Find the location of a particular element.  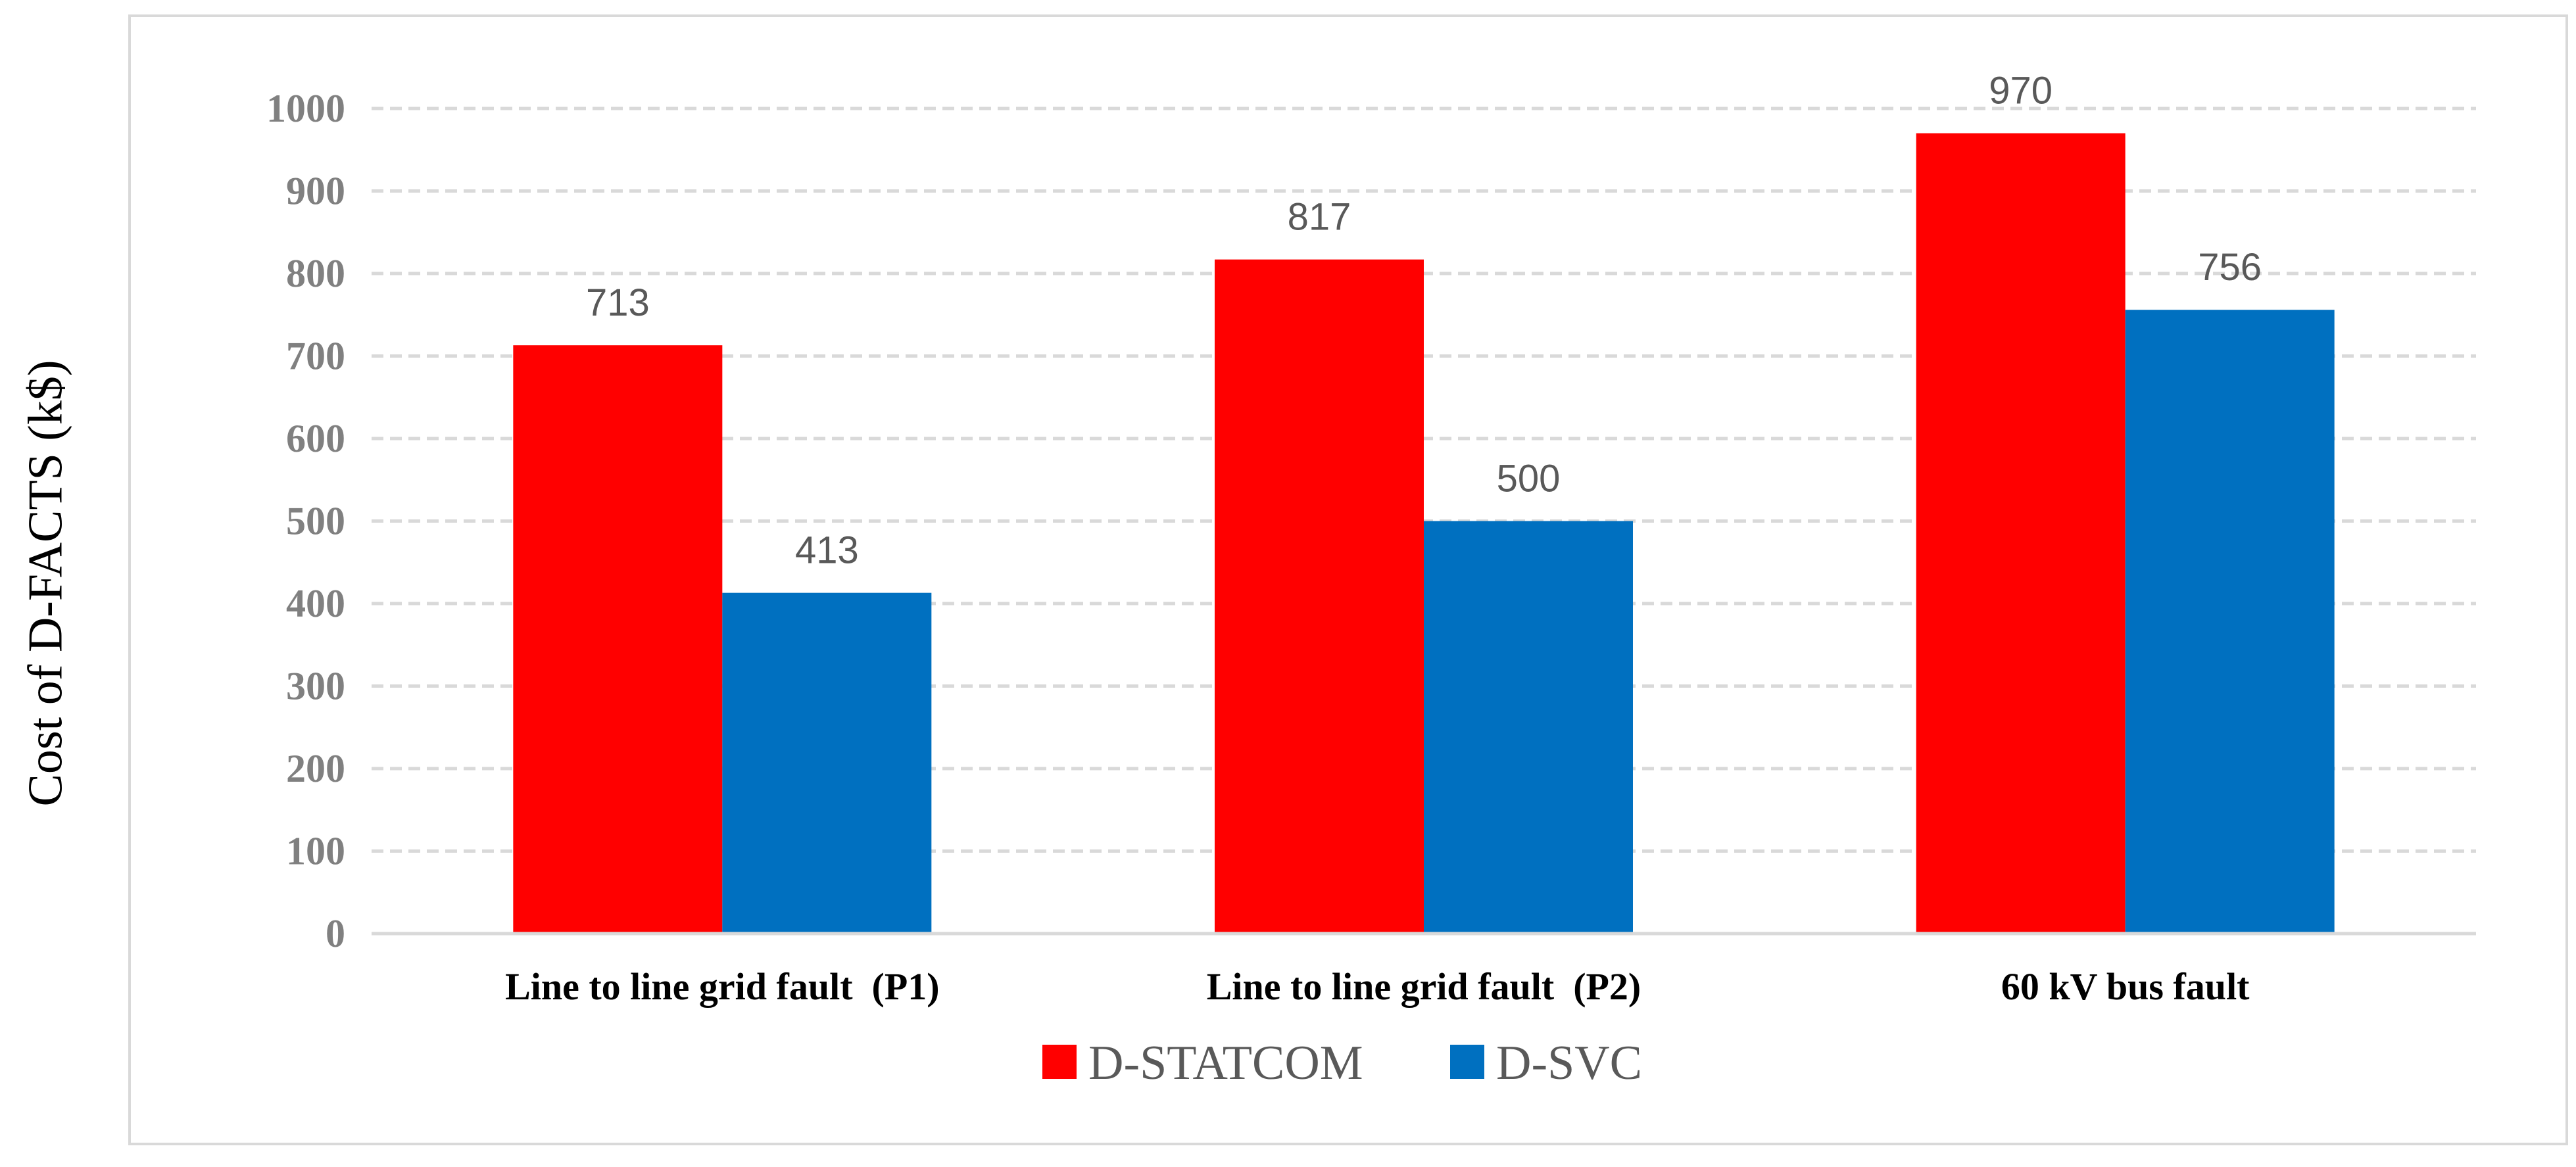

x-category-label: Line to line grid fault (P2) is located at coordinates (1424, 986).